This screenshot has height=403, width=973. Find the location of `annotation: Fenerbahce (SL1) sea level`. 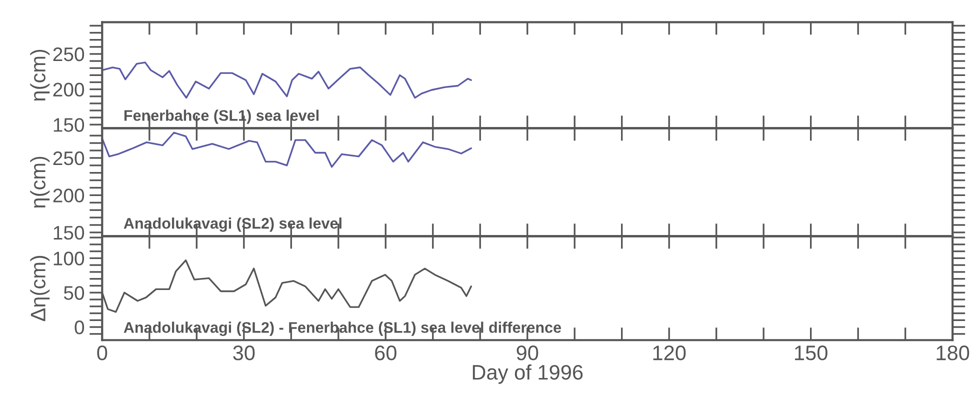

annotation: Fenerbahce (SL1) sea level is located at coordinates (221, 117).